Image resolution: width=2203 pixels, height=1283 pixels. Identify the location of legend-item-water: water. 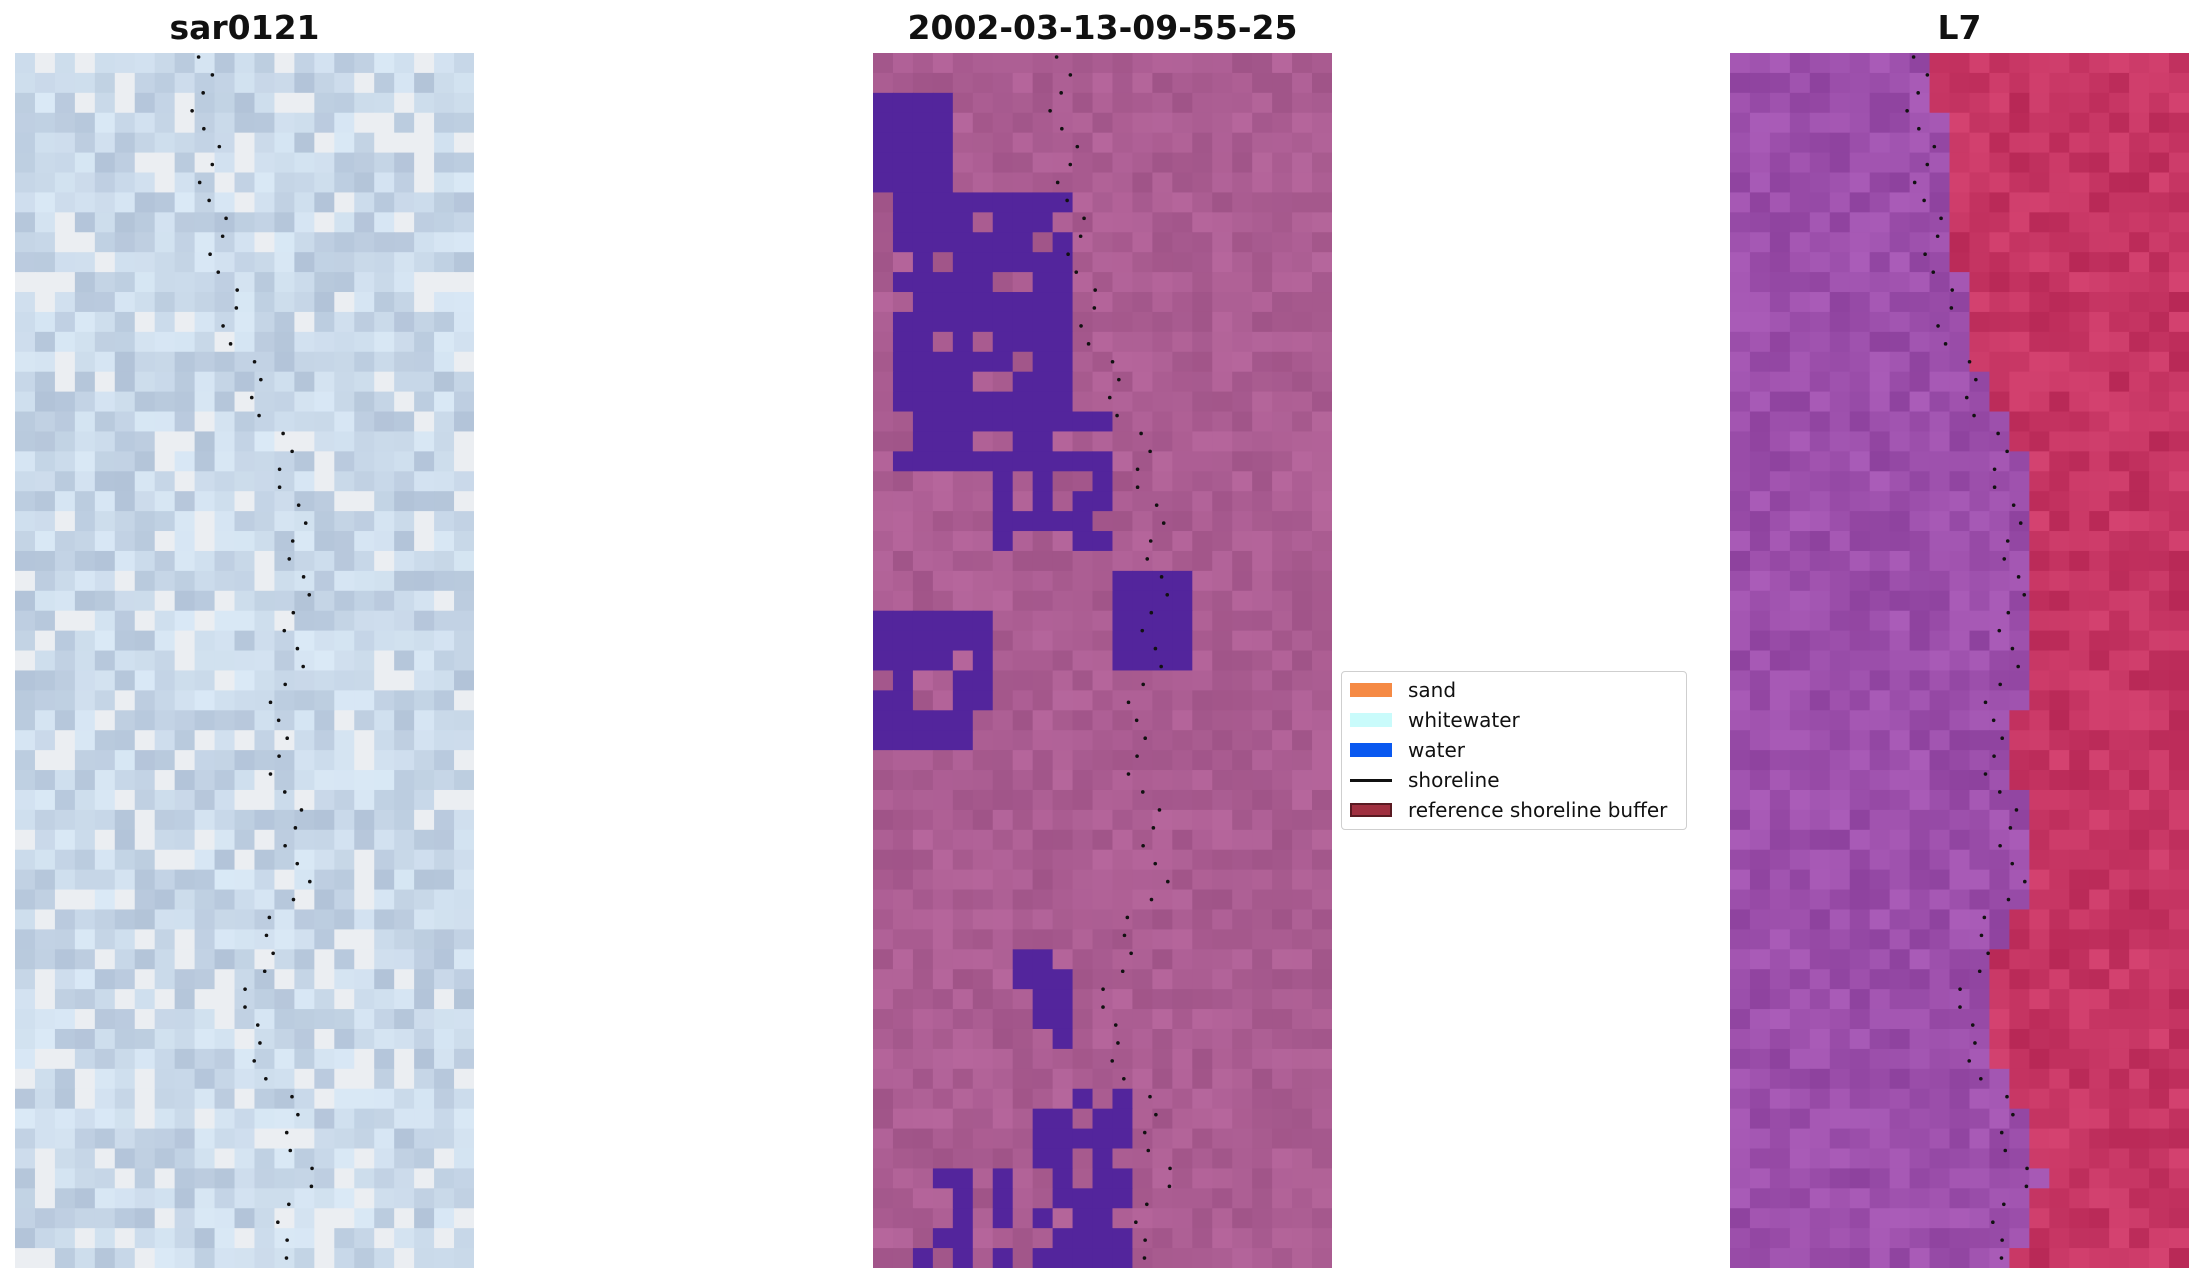
(1407, 750).